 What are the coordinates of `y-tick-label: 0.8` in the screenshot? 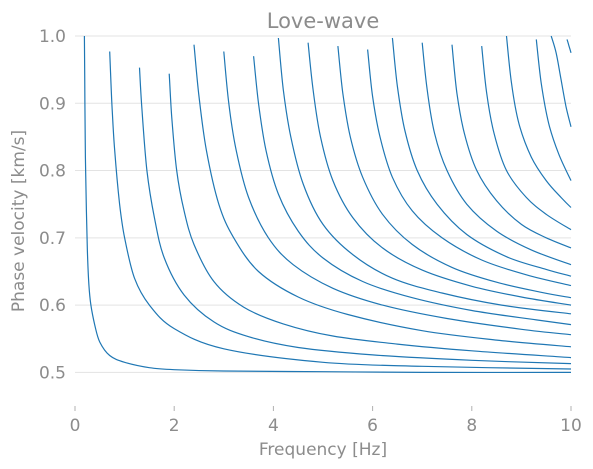 It's located at (52, 172).